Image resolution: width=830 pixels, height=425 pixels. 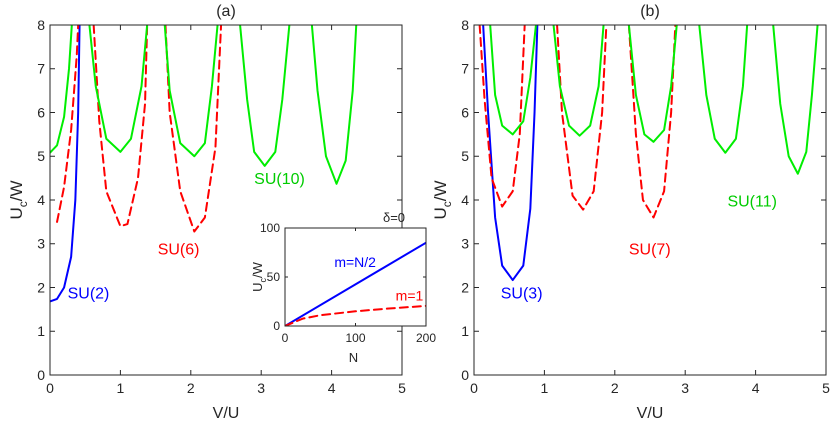 I want to click on inset-y-axis-label: Uc/W, so click(x=259, y=276).